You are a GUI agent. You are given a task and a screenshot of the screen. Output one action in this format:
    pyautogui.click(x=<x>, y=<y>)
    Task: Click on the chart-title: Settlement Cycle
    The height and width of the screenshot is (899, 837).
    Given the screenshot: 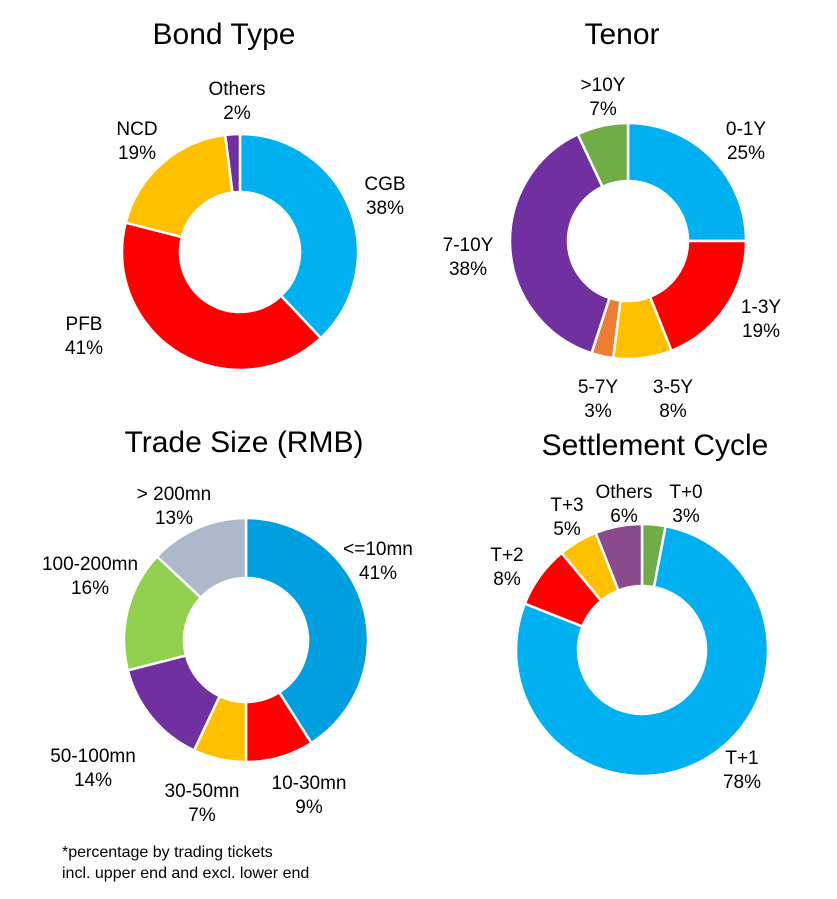 What is the action you would take?
    pyautogui.click(x=655, y=445)
    